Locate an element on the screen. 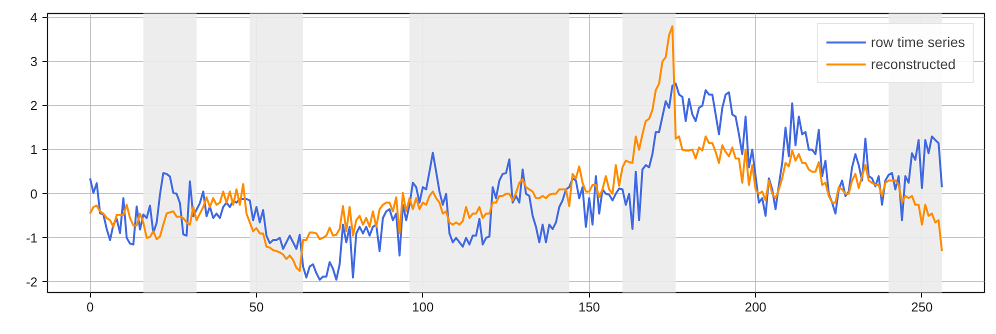 The height and width of the screenshot is (334, 996). y-tick-label: 4 is located at coordinates (34, 17).